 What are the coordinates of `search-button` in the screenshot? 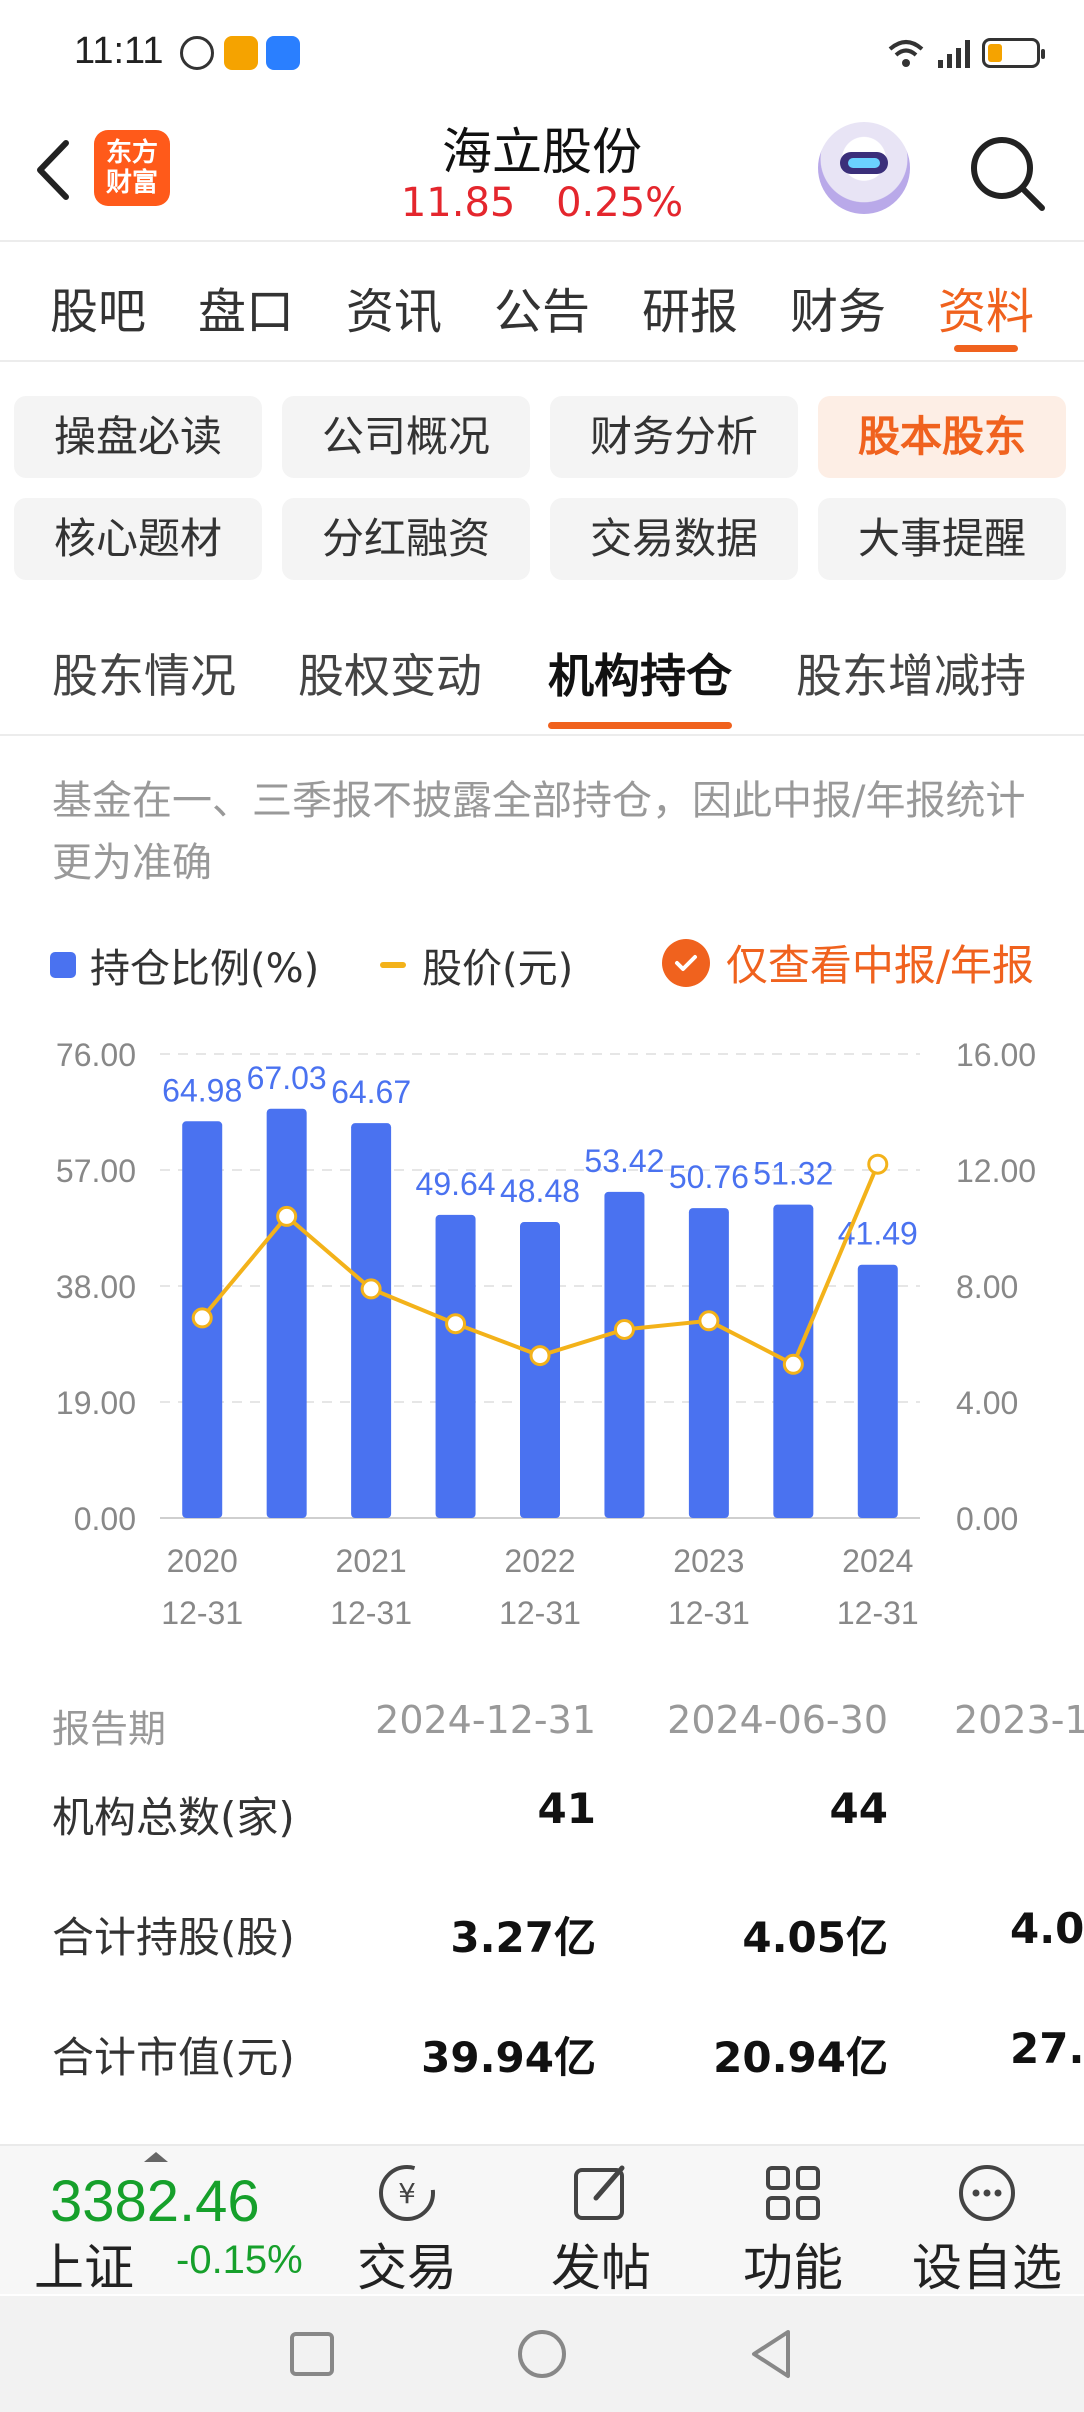 It's located at (1007, 173).